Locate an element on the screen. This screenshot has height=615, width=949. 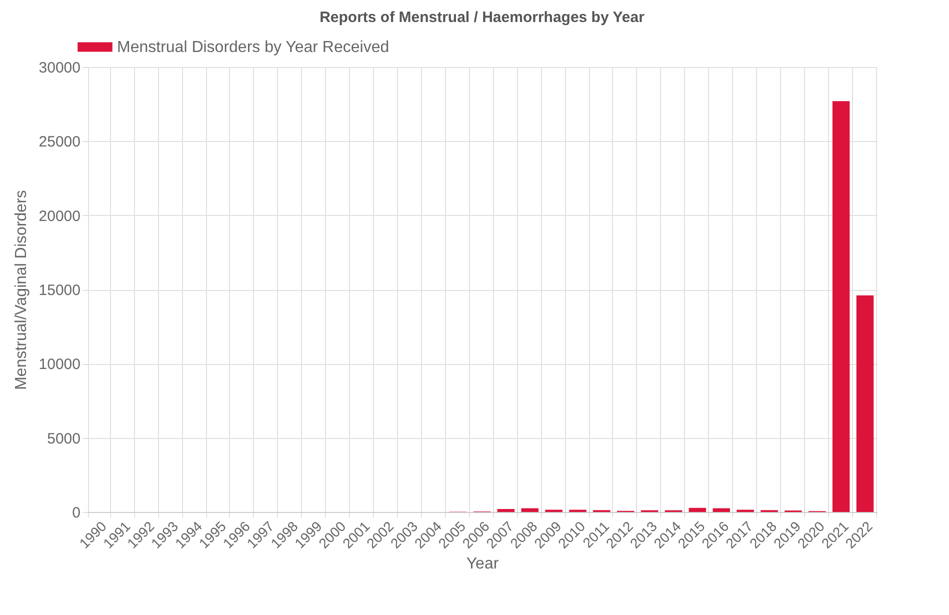
y-tick-label: 5000 is located at coordinates (63, 439).